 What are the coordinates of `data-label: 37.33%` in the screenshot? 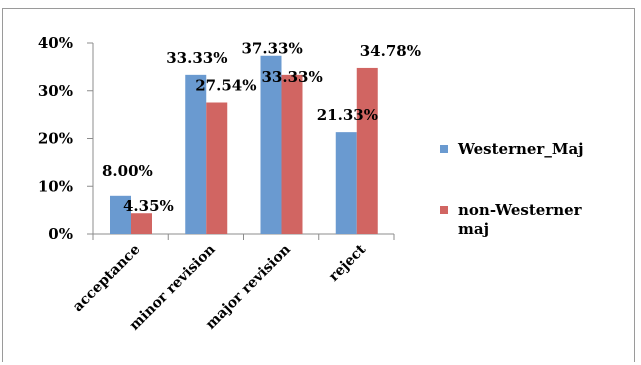 It's located at (272, 49).